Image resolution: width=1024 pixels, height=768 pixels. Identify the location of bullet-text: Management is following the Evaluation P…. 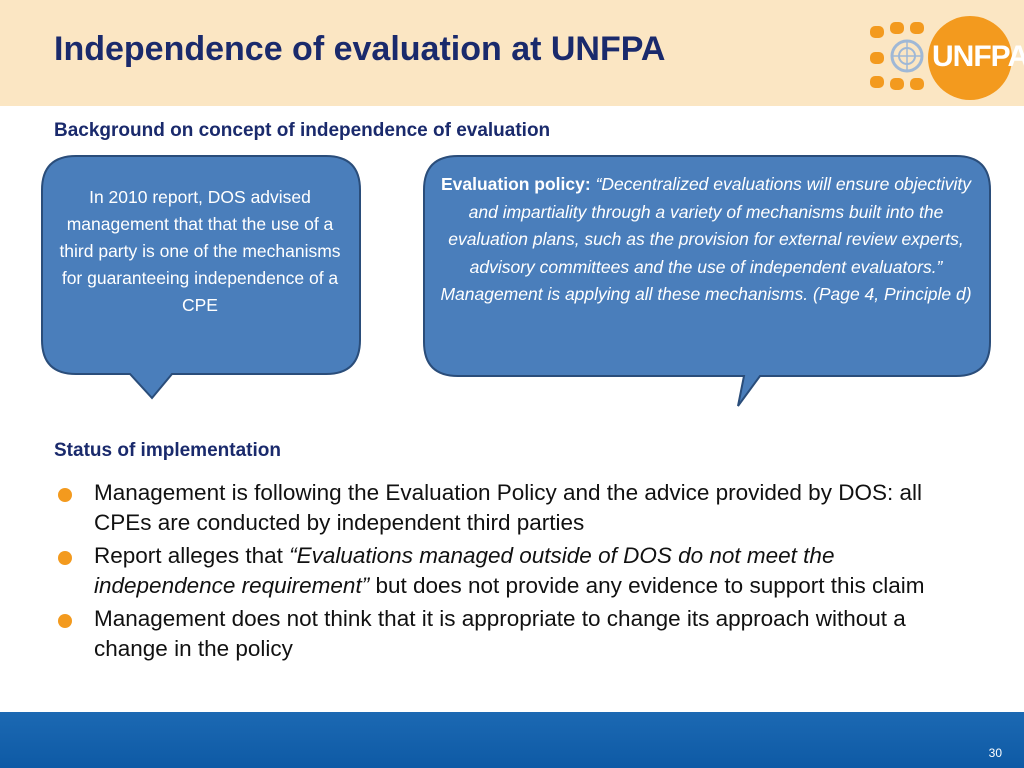
(508, 507).